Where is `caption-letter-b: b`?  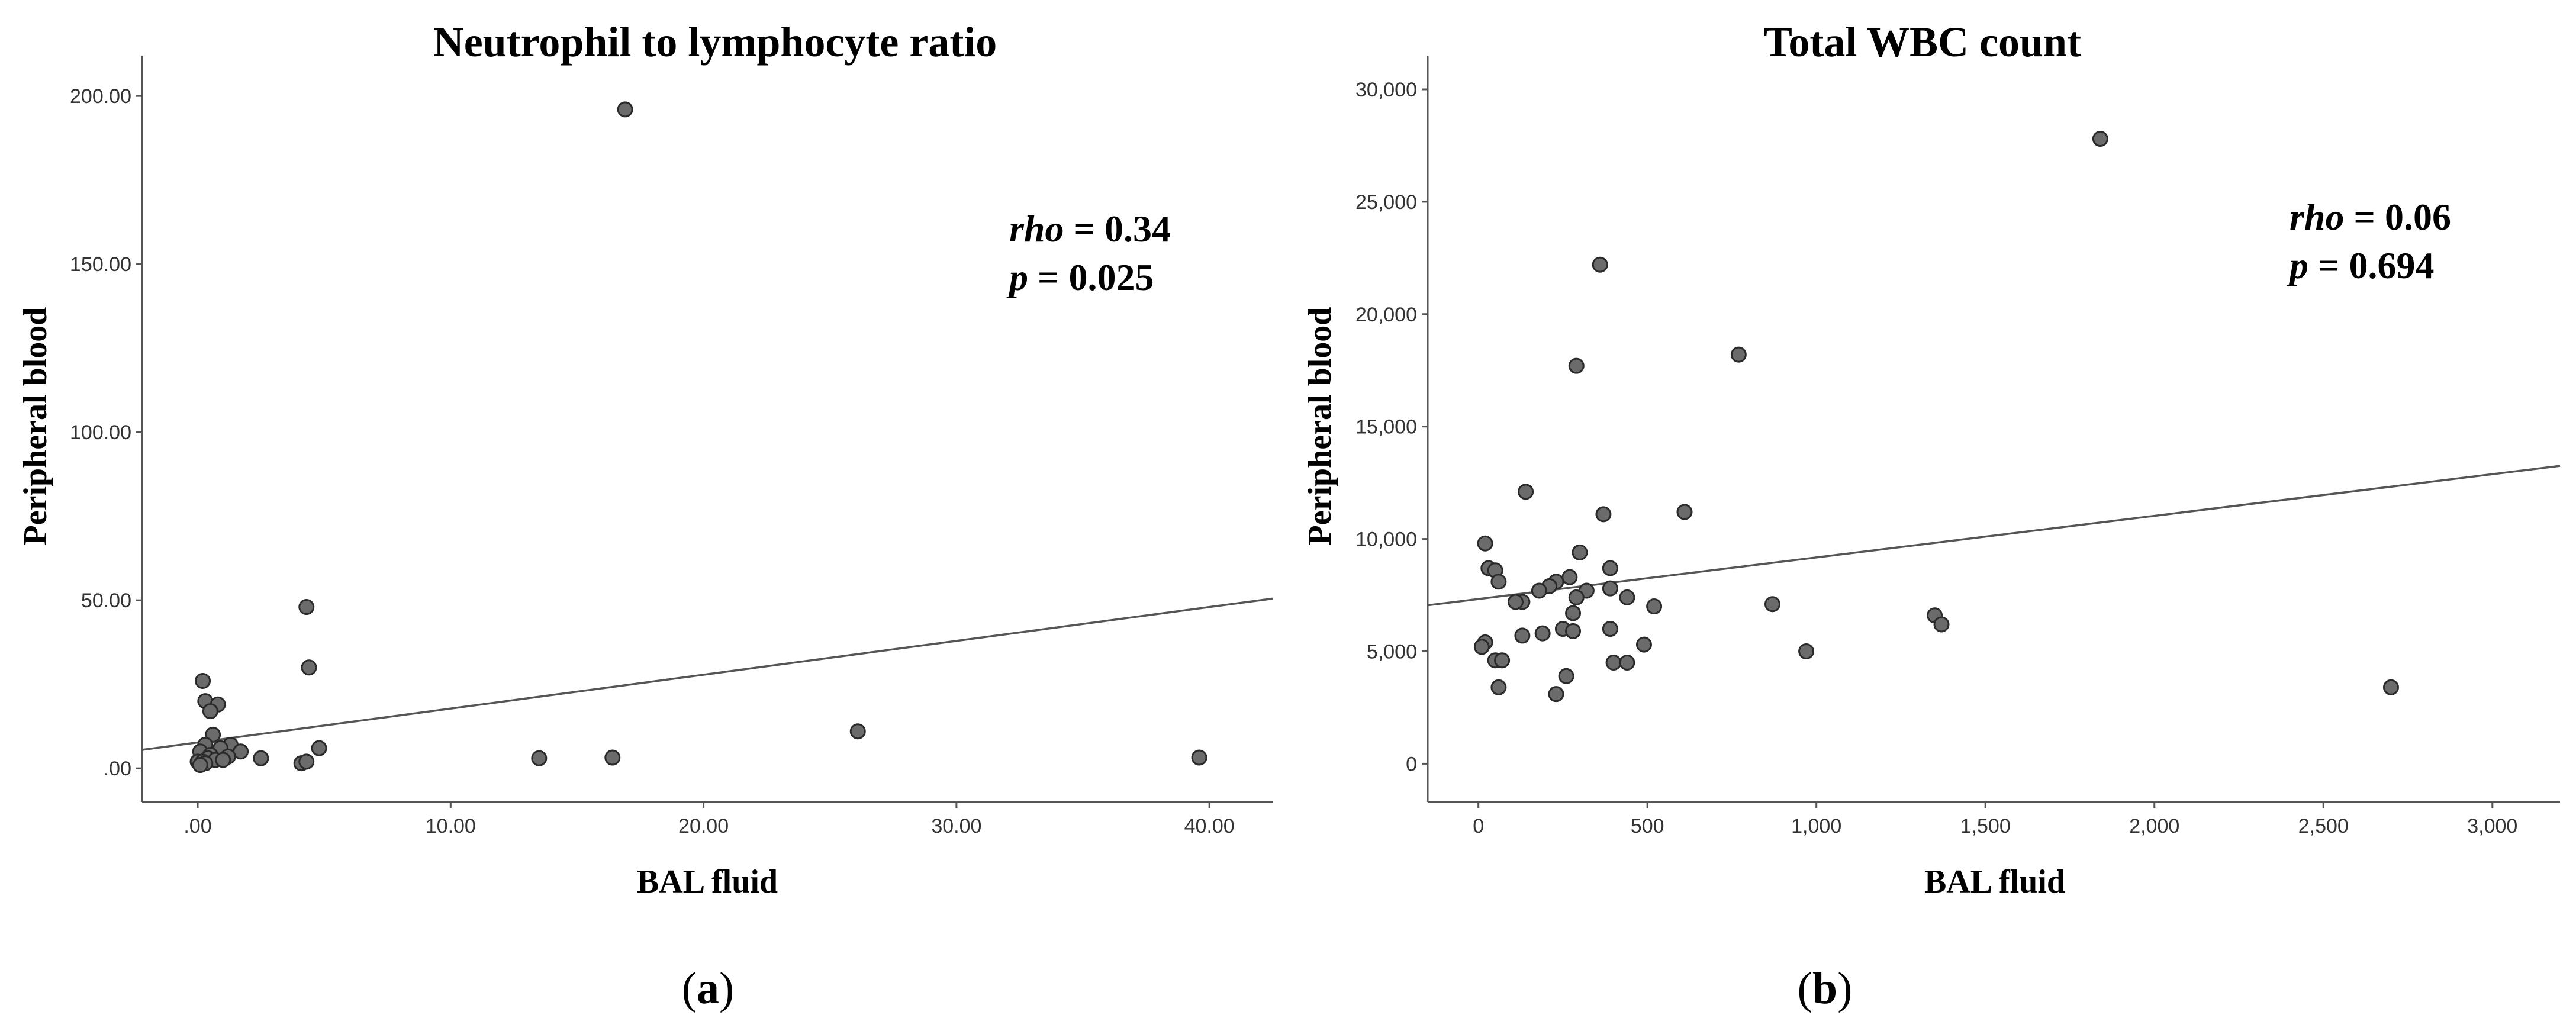 caption-letter-b: b is located at coordinates (1825, 988).